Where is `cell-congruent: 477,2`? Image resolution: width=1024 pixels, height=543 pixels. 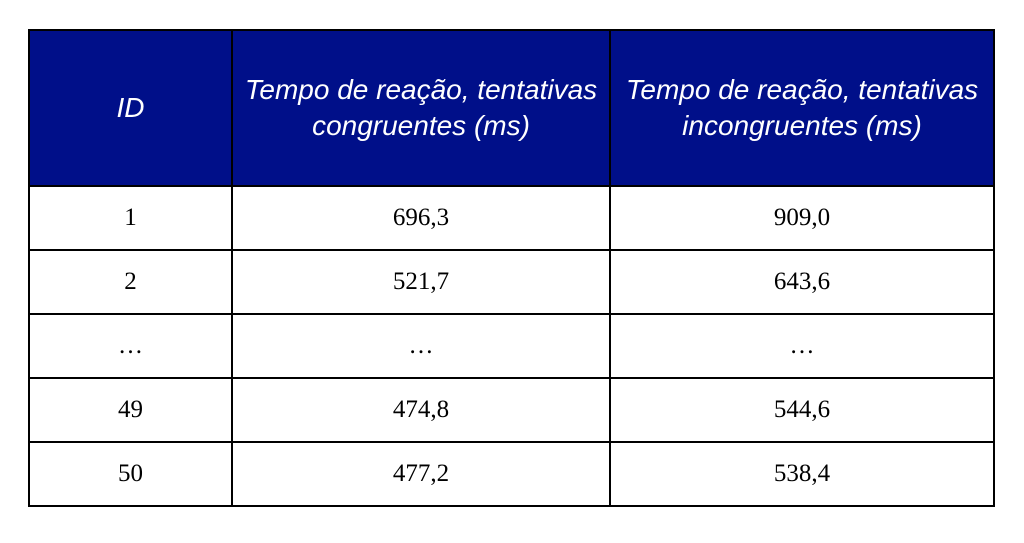
cell-congruent: 477,2 is located at coordinates (421, 474).